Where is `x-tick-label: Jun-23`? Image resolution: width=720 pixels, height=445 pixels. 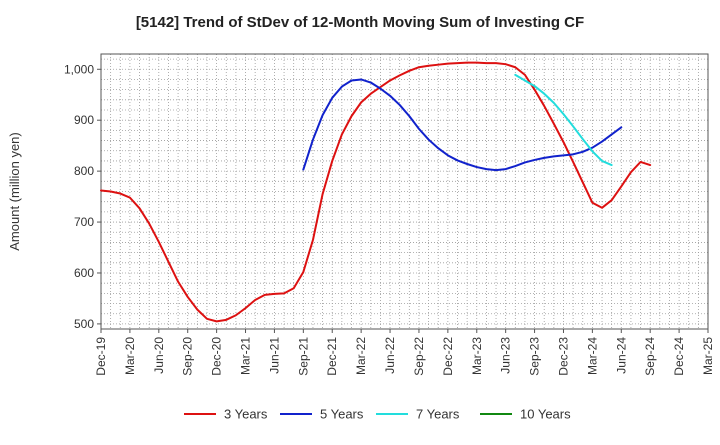
x-tick-label: Jun-23 is located at coordinates (506, 355).